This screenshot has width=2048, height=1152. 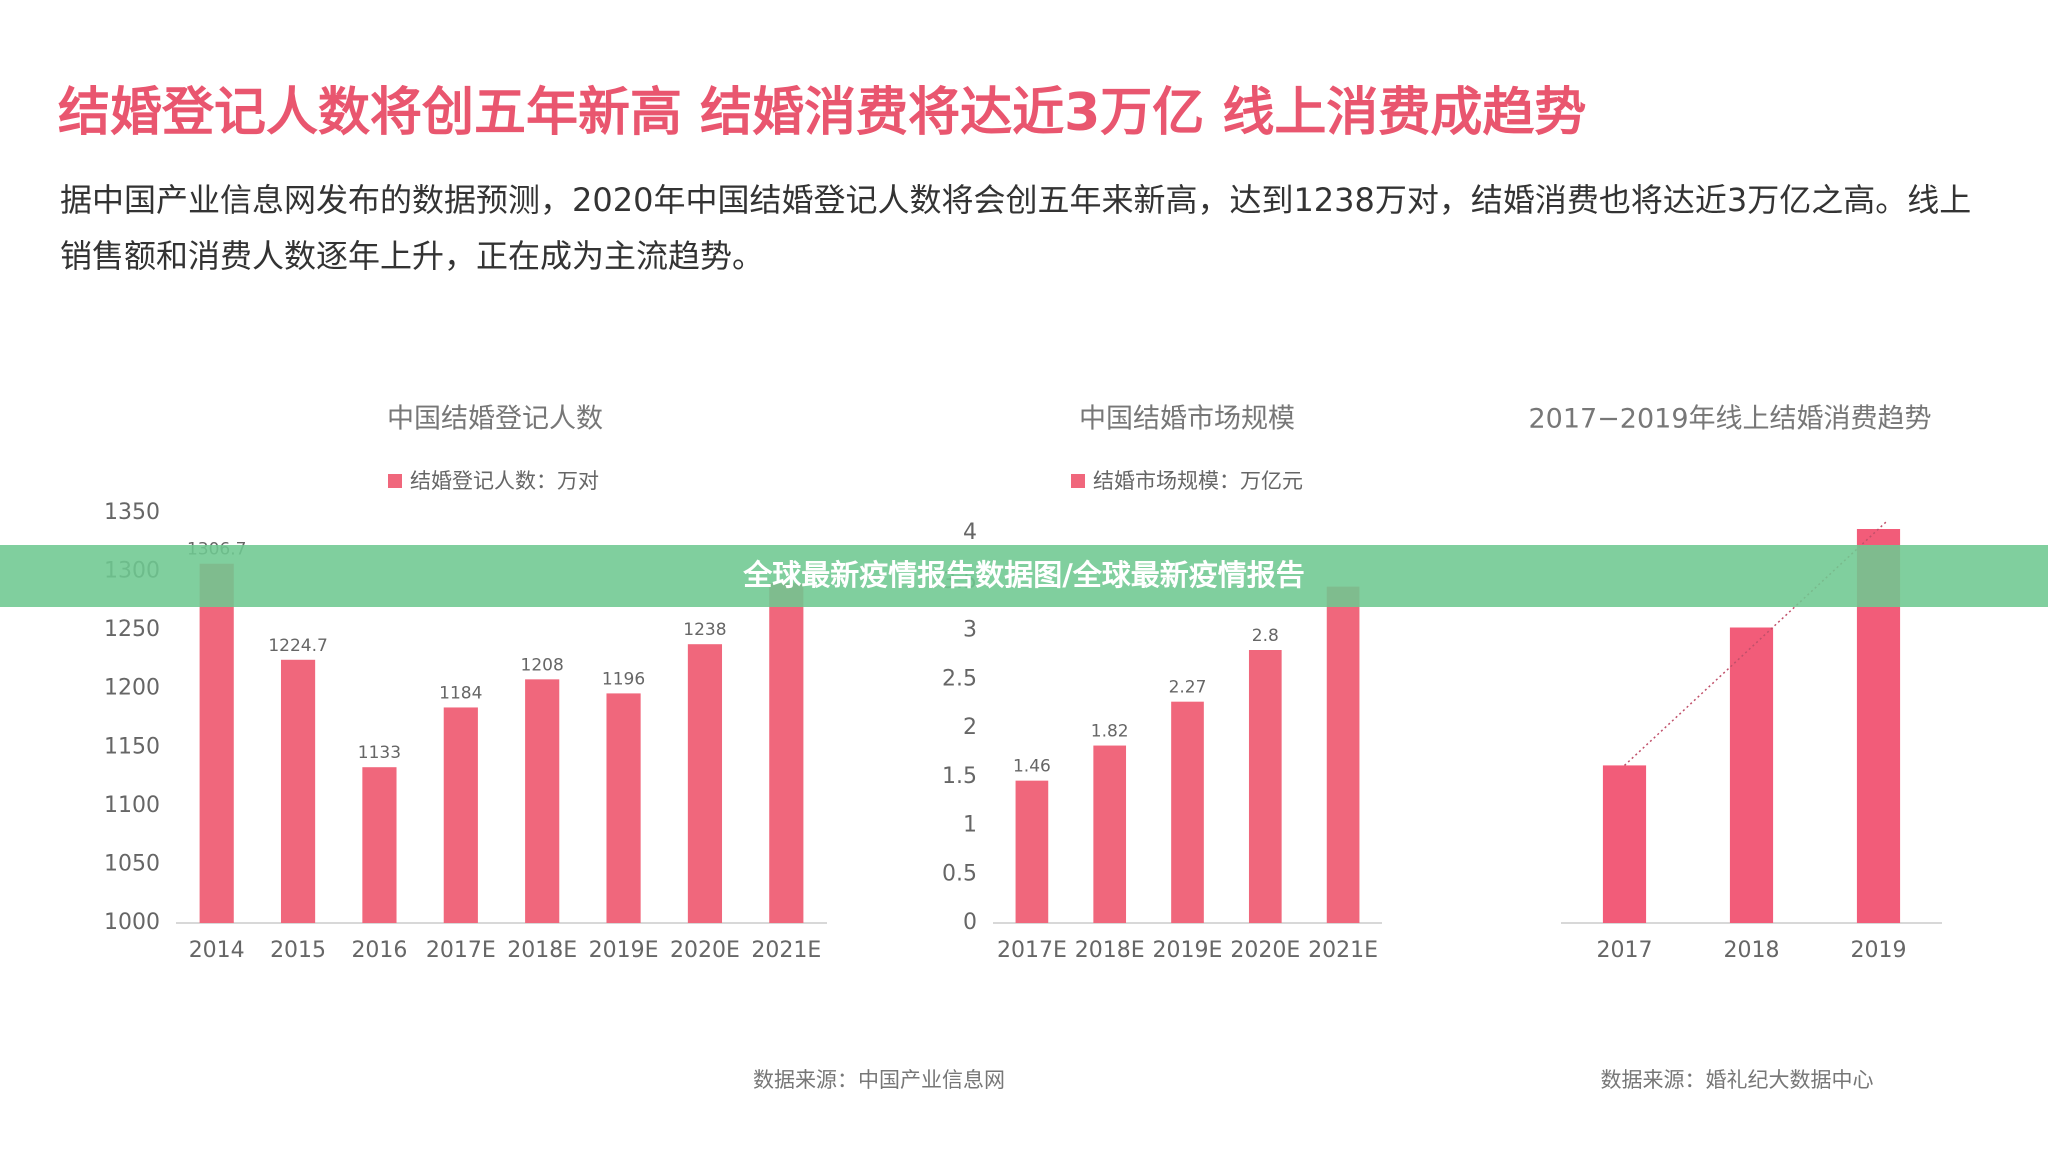 What do you see at coordinates (970, 532) in the screenshot?
I see `y-tick-label: 4` at bounding box center [970, 532].